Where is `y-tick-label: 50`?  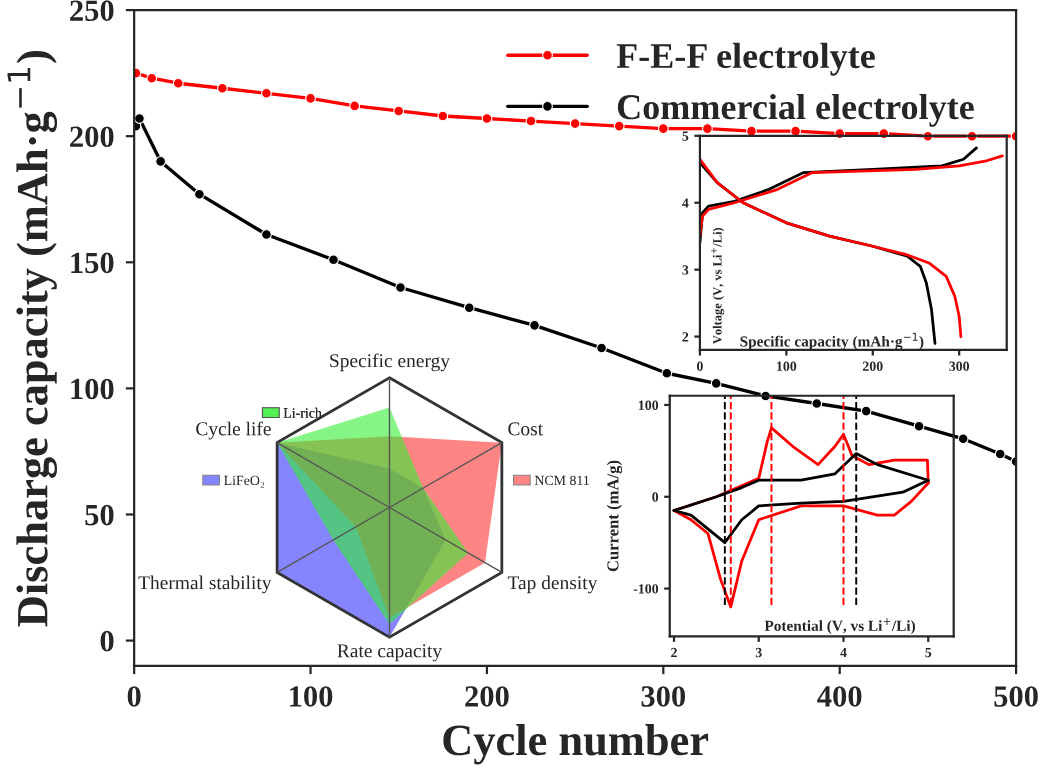
y-tick-label: 50 is located at coordinates (99, 515).